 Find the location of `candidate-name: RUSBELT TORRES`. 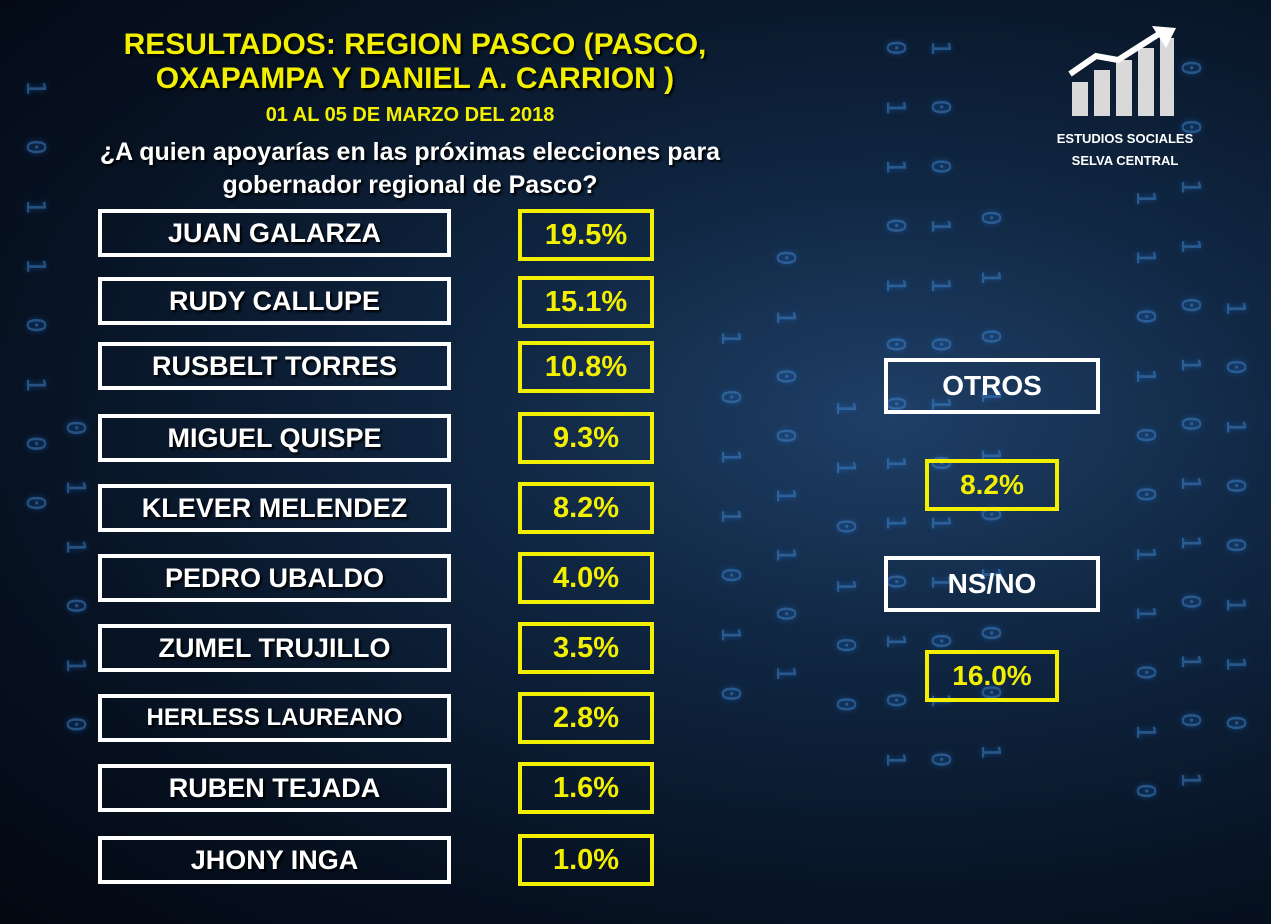

candidate-name: RUSBELT TORRES is located at coordinates (274, 366).